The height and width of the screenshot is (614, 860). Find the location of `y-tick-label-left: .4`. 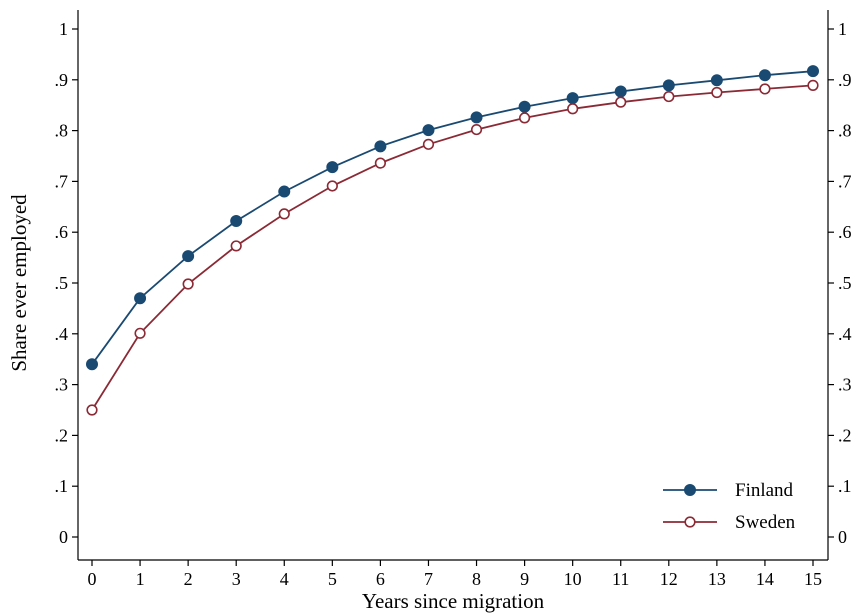

y-tick-label-left: .4 is located at coordinates (62, 334).